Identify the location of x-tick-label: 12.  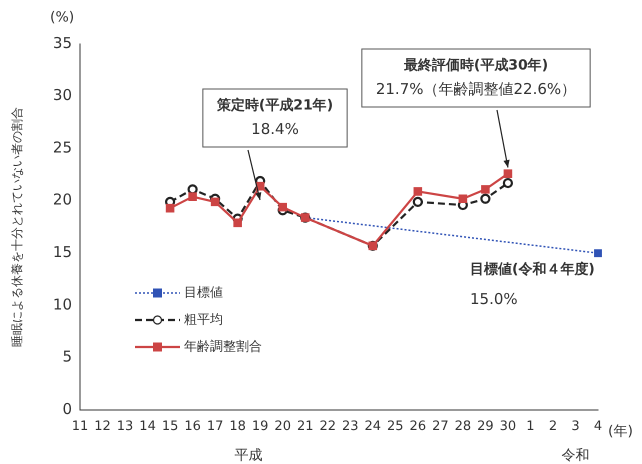
(102, 426).